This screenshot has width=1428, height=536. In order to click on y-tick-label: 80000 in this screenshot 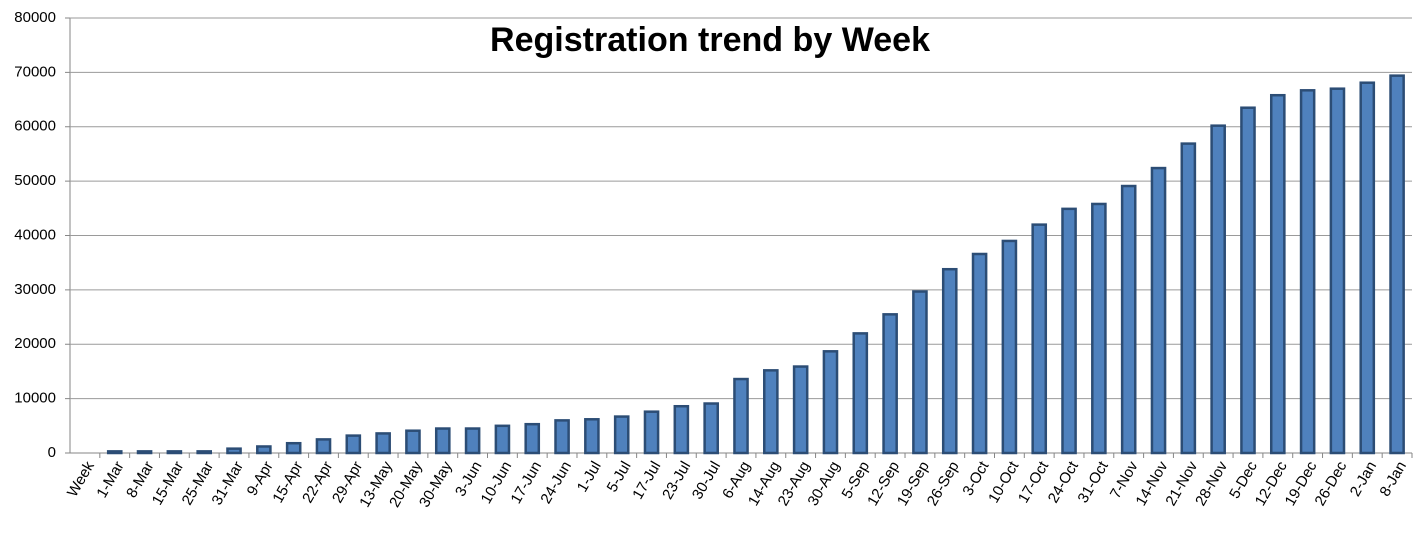, I will do `click(35, 17)`.